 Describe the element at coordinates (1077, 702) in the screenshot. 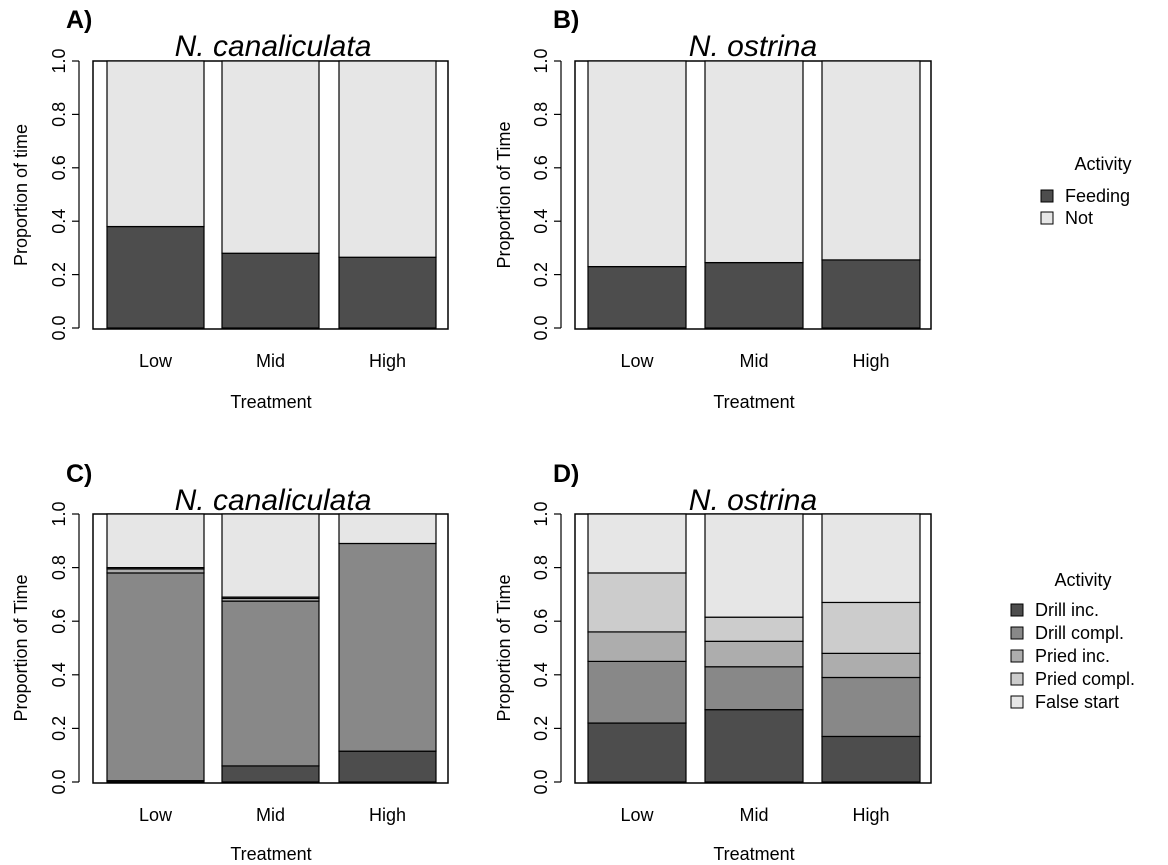

I see `legend-label-false-start: False start` at that location.